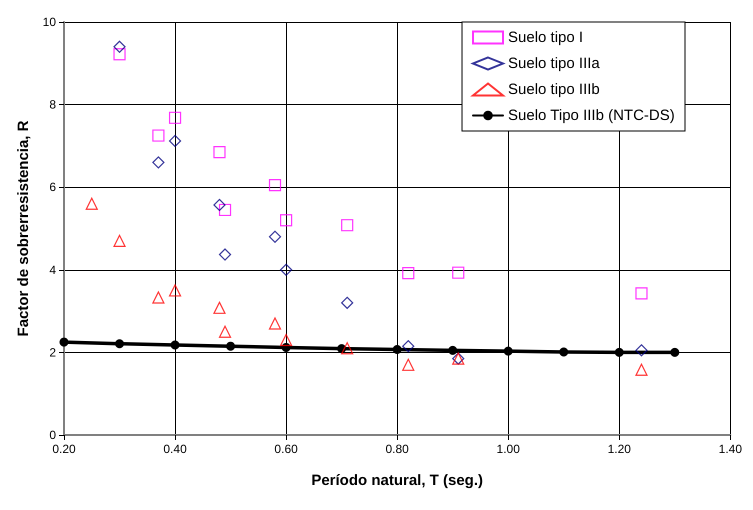 This screenshot has height=510, width=753. What do you see at coordinates (508, 449) in the screenshot?
I see `x-tick-label: 1.00` at bounding box center [508, 449].